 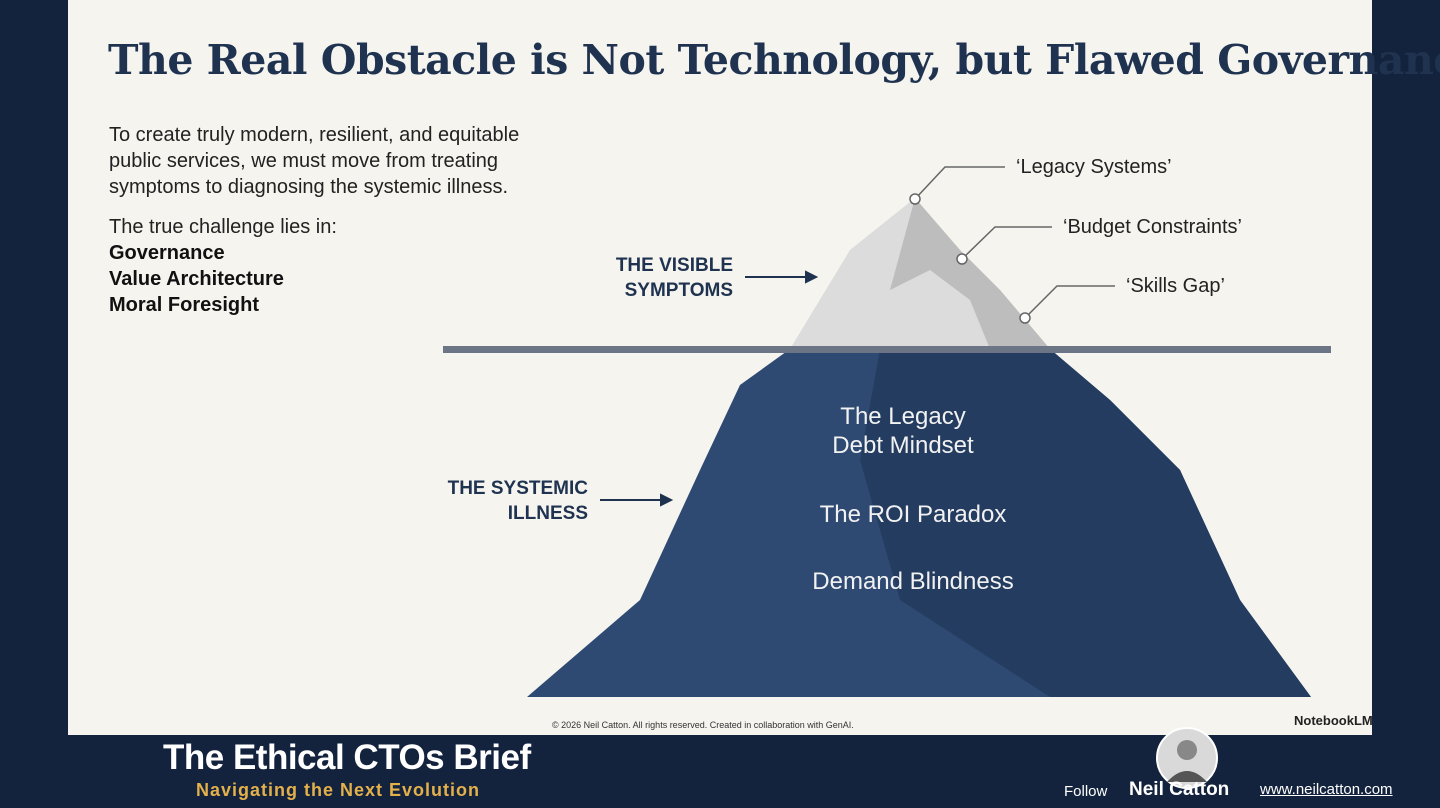 What do you see at coordinates (1326, 789) in the screenshot?
I see `website-link: www.neilcatton.com` at bounding box center [1326, 789].